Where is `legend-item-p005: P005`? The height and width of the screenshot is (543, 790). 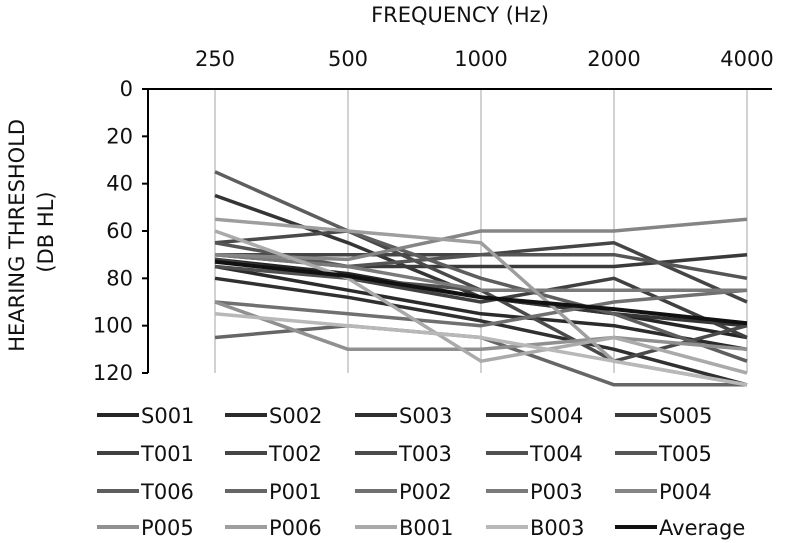 legend-item-p005: P005 is located at coordinates (145, 528).